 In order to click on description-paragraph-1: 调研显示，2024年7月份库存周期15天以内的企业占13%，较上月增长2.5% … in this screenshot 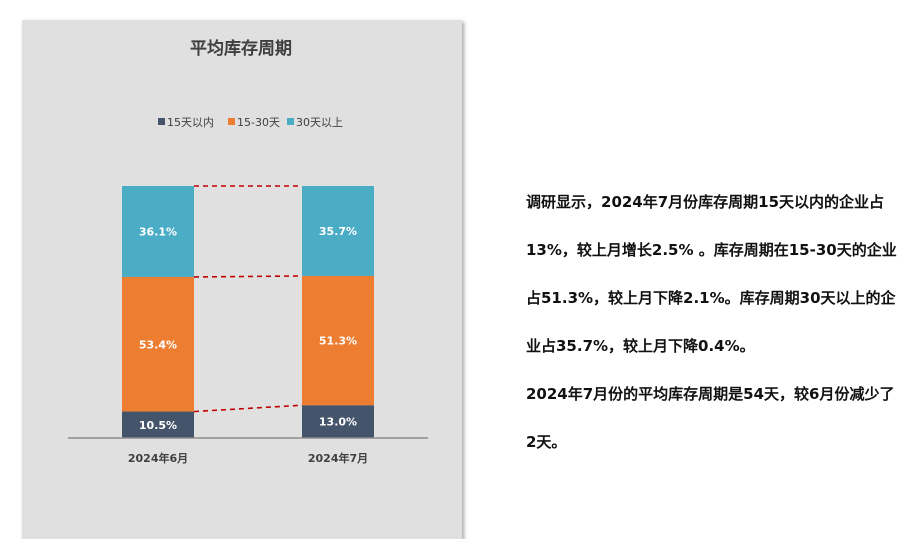, I will do `click(711, 274)`.